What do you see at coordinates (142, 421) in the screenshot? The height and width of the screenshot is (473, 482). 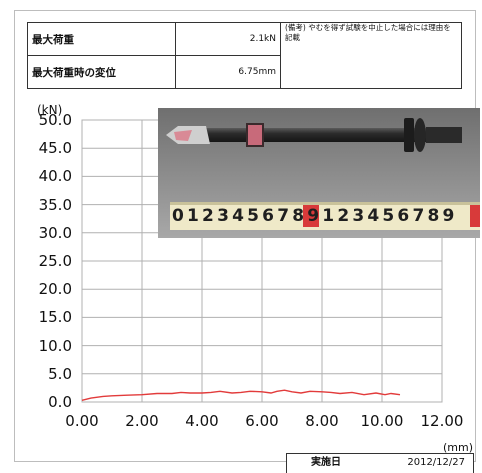 I see `x-tick-label: 2.00` at bounding box center [142, 421].